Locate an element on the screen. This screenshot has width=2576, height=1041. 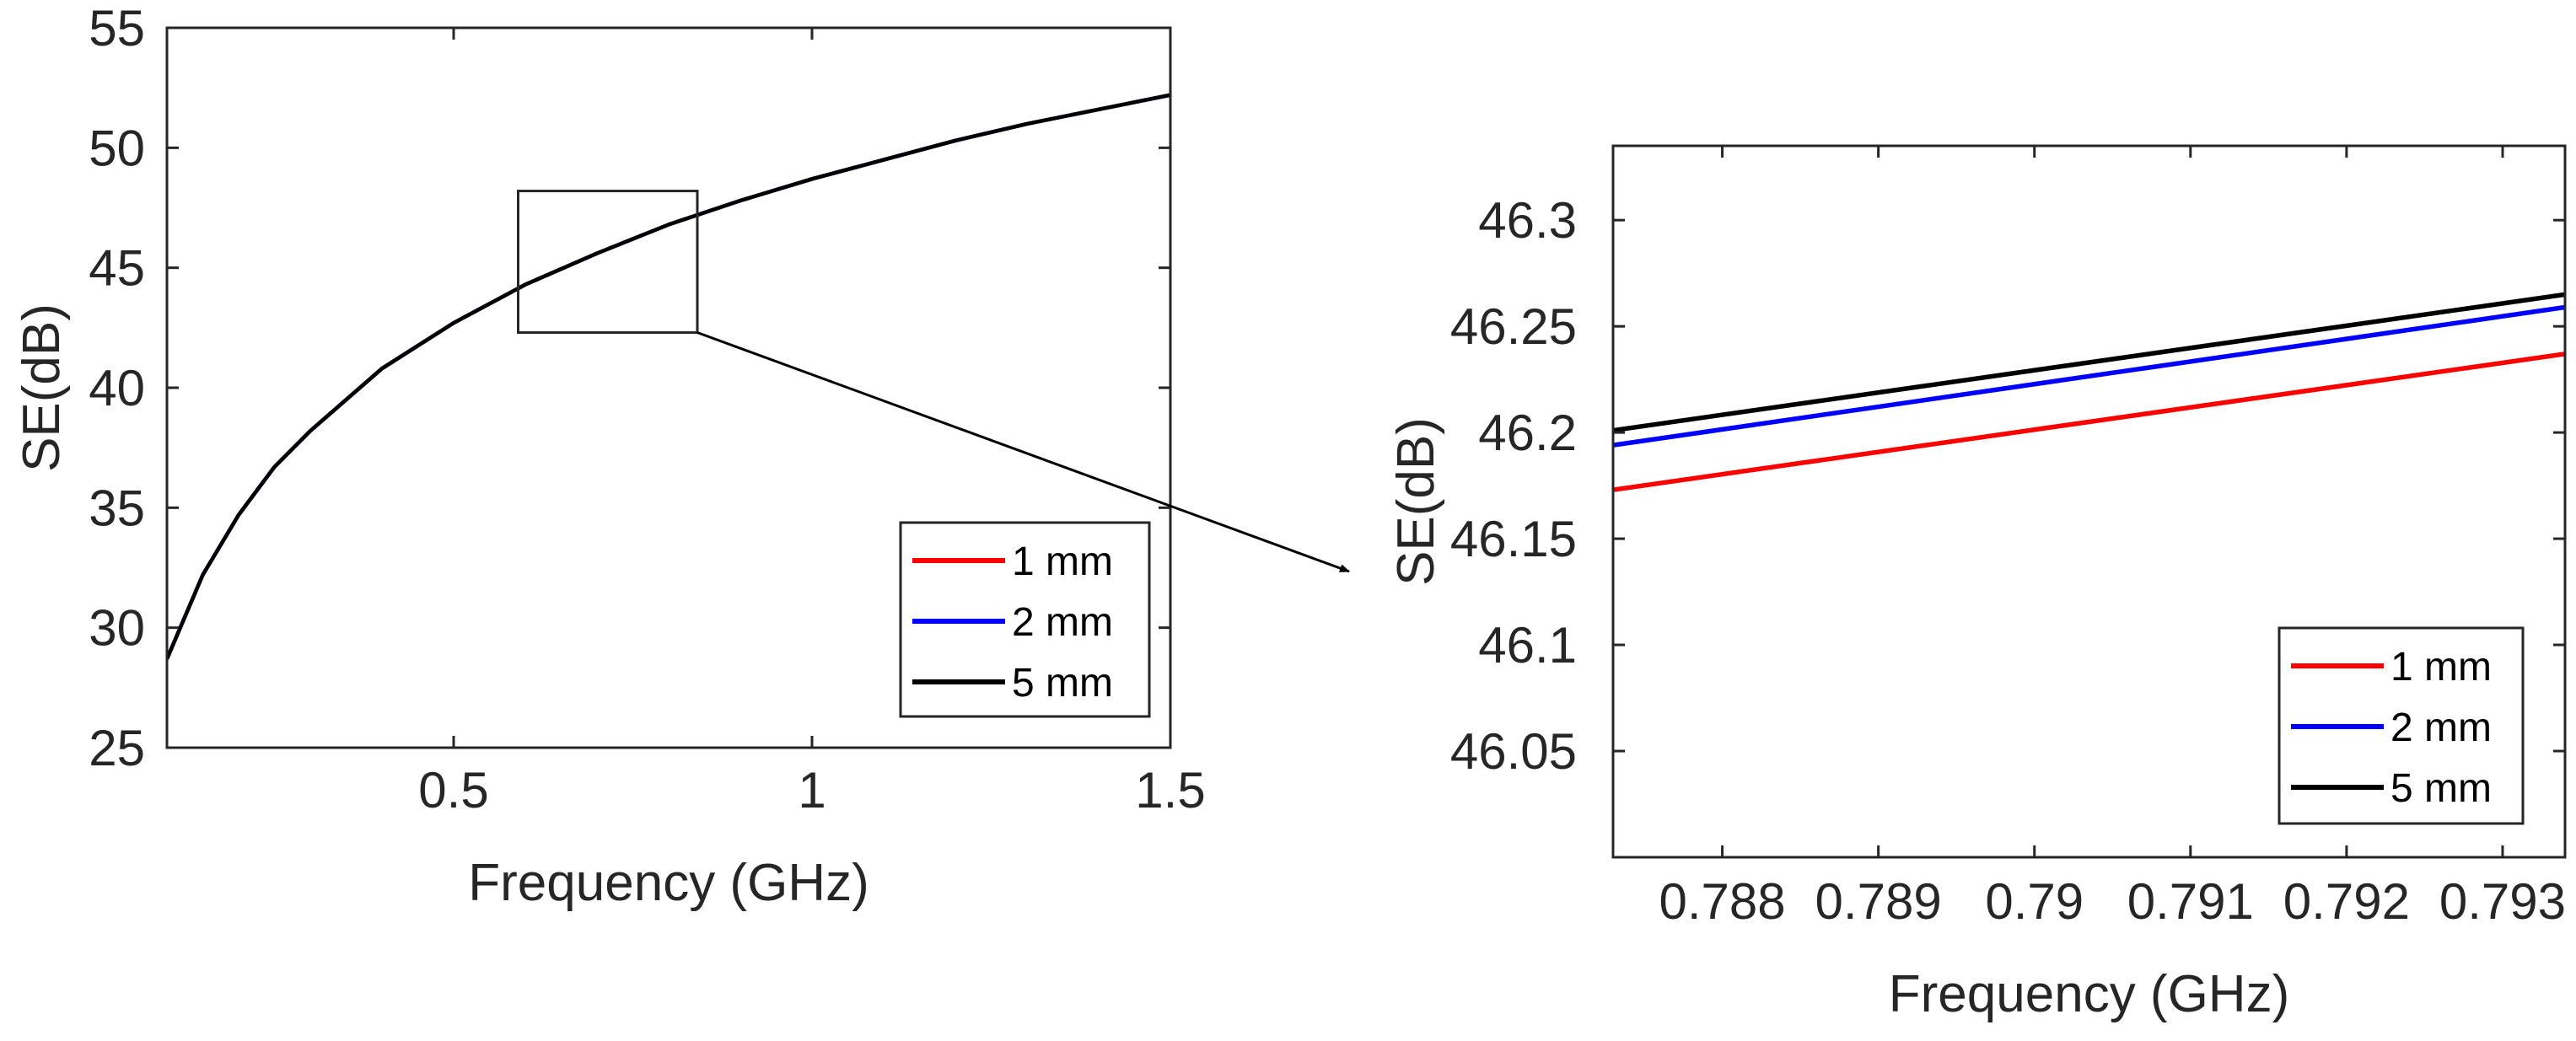
x-tick-label: 0.79 is located at coordinates (2034, 902).